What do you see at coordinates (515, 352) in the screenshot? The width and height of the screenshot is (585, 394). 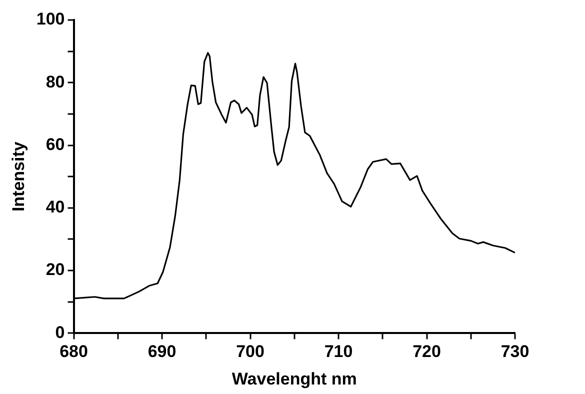 I see `x-tick-label: 730` at bounding box center [515, 352].